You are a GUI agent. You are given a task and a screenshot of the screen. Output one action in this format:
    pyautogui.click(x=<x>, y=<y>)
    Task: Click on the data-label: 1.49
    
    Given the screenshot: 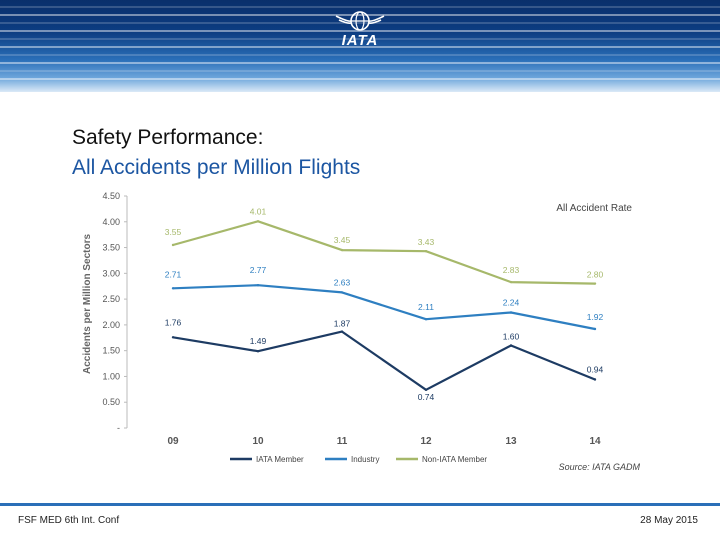 What is the action you would take?
    pyautogui.click(x=258, y=341)
    